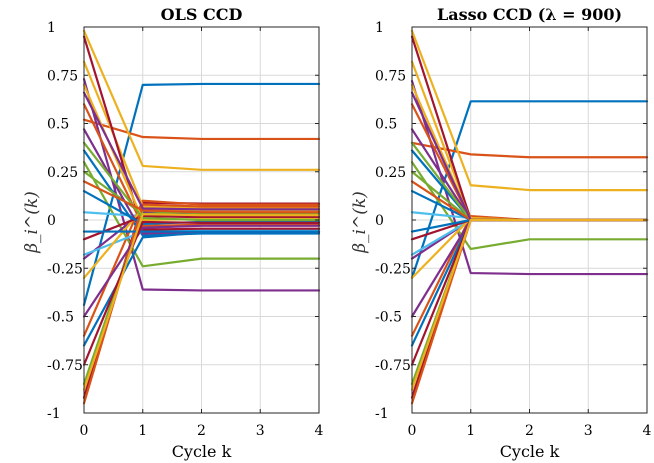  I want to click on series-line-β5, so click(529, 206).